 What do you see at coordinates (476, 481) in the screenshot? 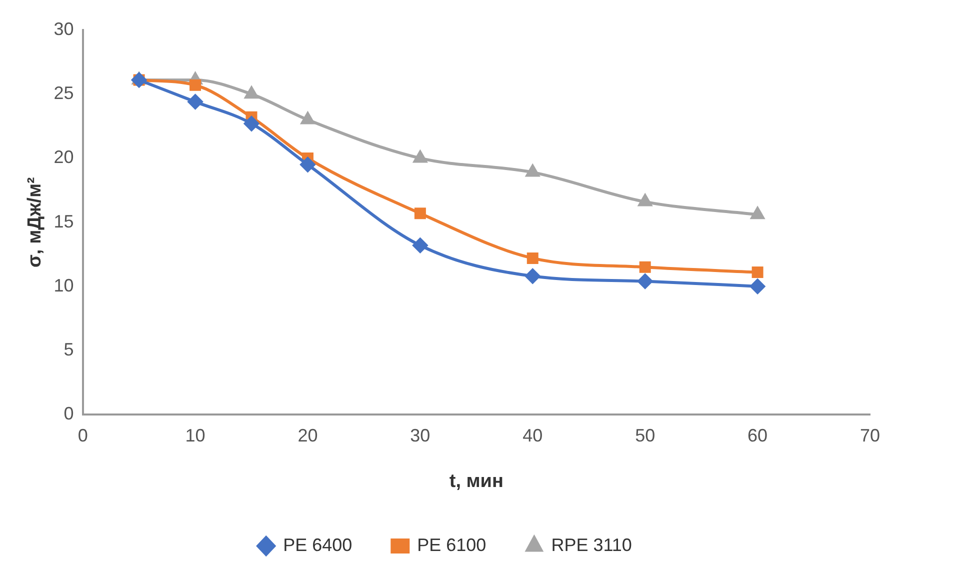
I see `x-axis-title: t, мин` at bounding box center [476, 481].